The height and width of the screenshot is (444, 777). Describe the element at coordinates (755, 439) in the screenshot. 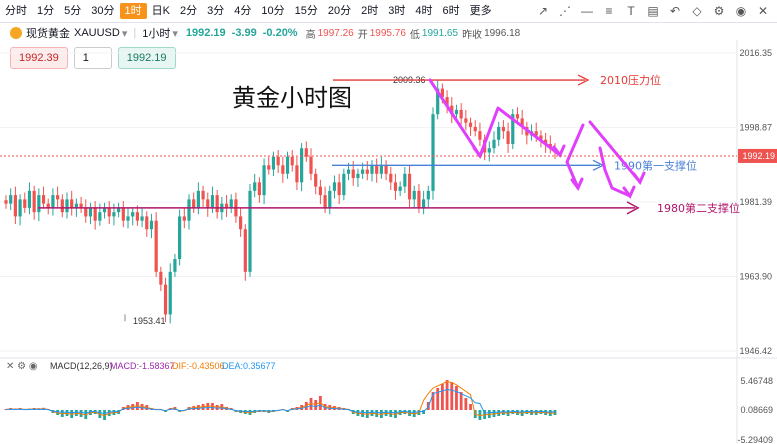

I see `macd-tick-label: -5.29409` at that location.